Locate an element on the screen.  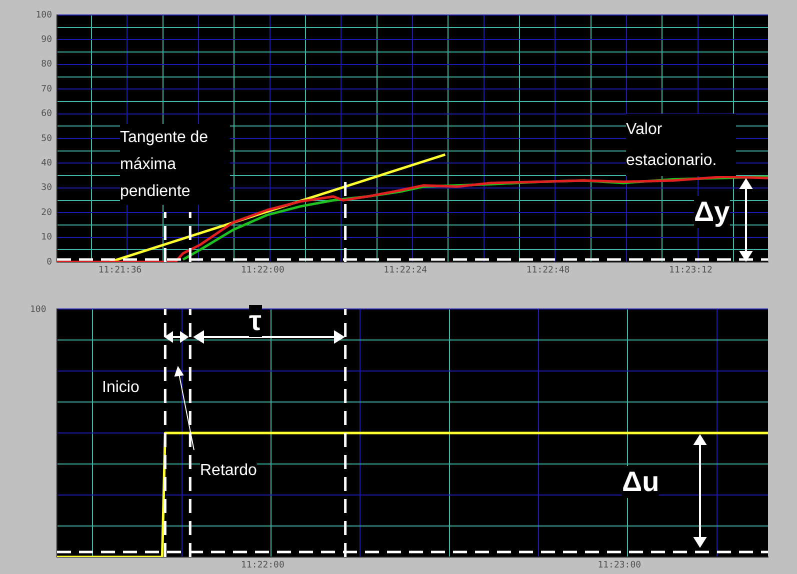
y-tick-label: 50 is located at coordinates (46, 139).